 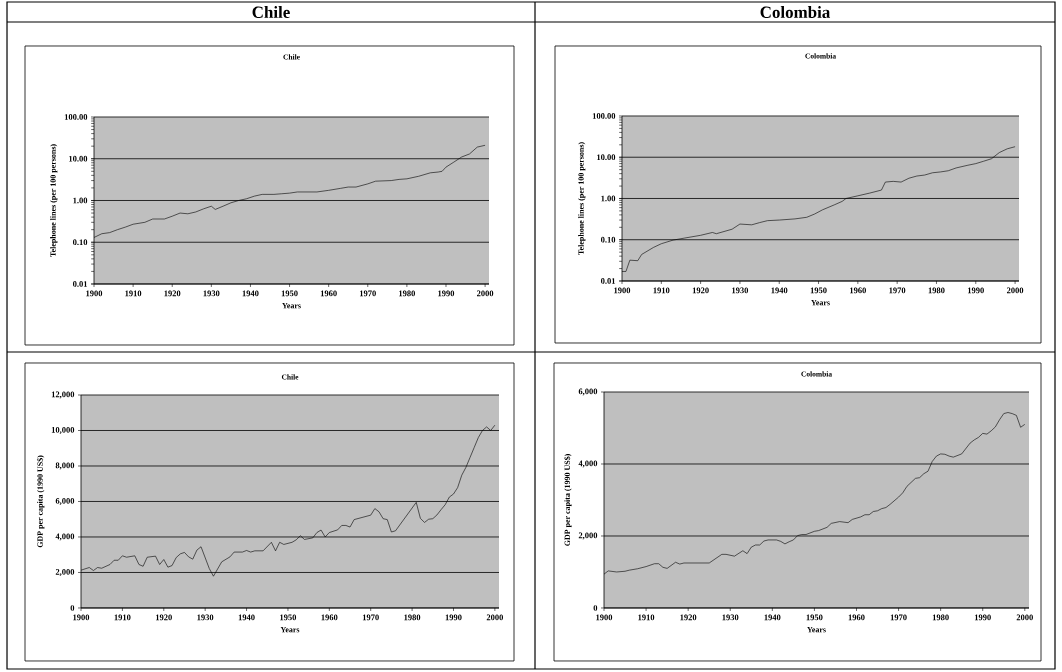 I want to click on text: Chile, so click(x=271, y=12).